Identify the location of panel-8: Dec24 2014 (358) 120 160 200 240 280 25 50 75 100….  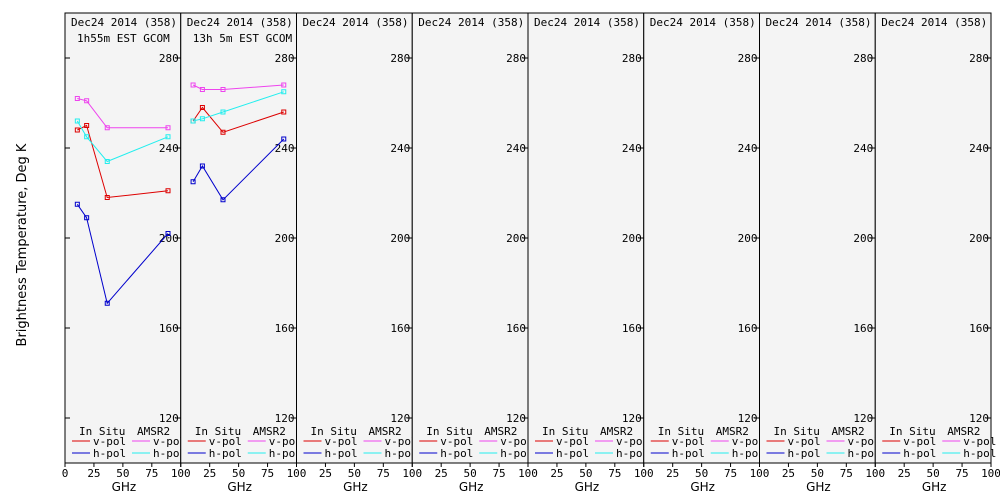
(937, 253).